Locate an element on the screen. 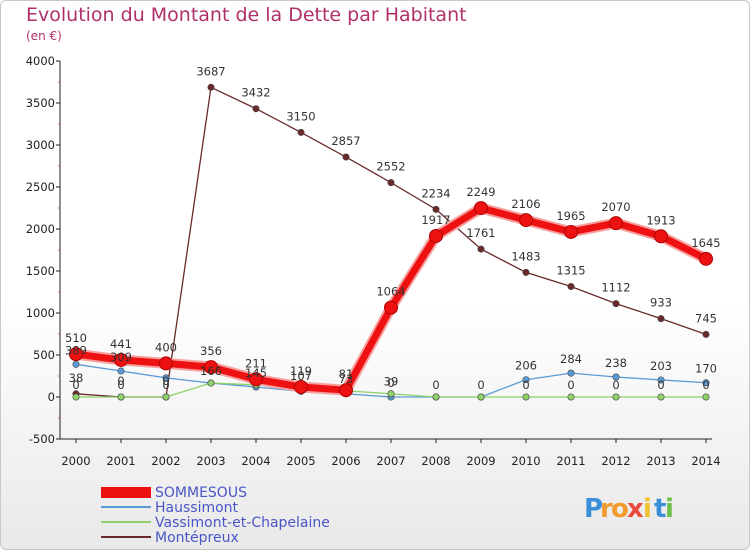 The image size is (750, 550). y-tick-label: 2000 is located at coordinates (40, 229).